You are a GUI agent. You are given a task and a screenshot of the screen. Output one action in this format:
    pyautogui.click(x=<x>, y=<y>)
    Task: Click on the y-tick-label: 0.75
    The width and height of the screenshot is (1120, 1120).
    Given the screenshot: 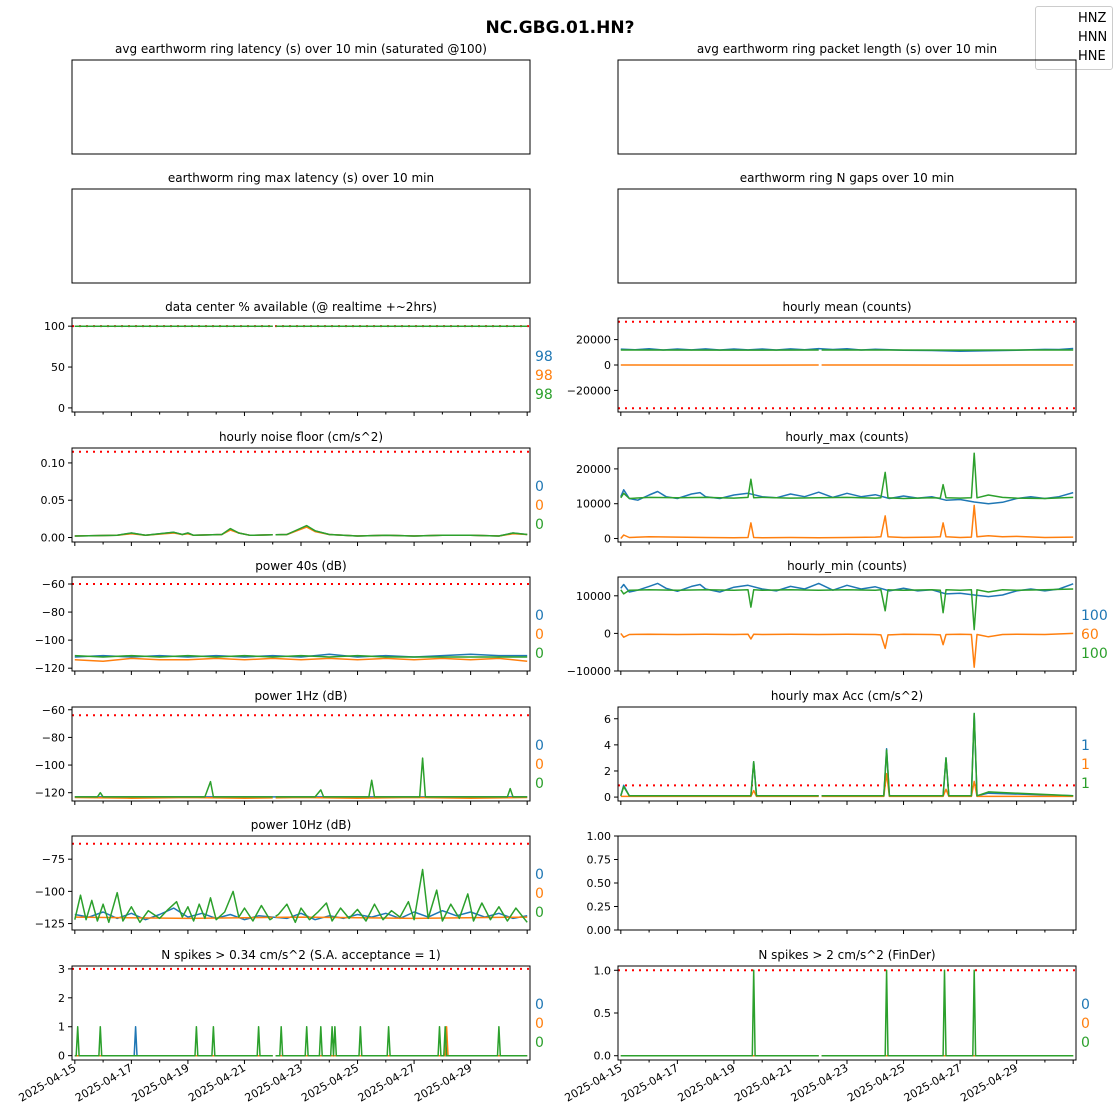 What is the action you would take?
    pyautogui.click(x=599, y=860)
    